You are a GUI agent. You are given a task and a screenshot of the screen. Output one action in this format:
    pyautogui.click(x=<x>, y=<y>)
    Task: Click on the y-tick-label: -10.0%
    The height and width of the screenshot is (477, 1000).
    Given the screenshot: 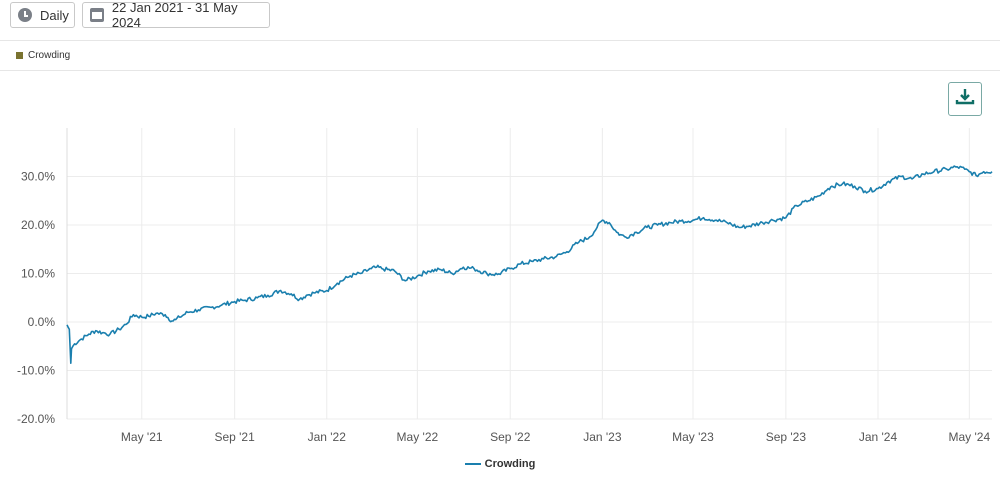 What is the action you would take?
    pyautogui.click(x=36, y=371)
    